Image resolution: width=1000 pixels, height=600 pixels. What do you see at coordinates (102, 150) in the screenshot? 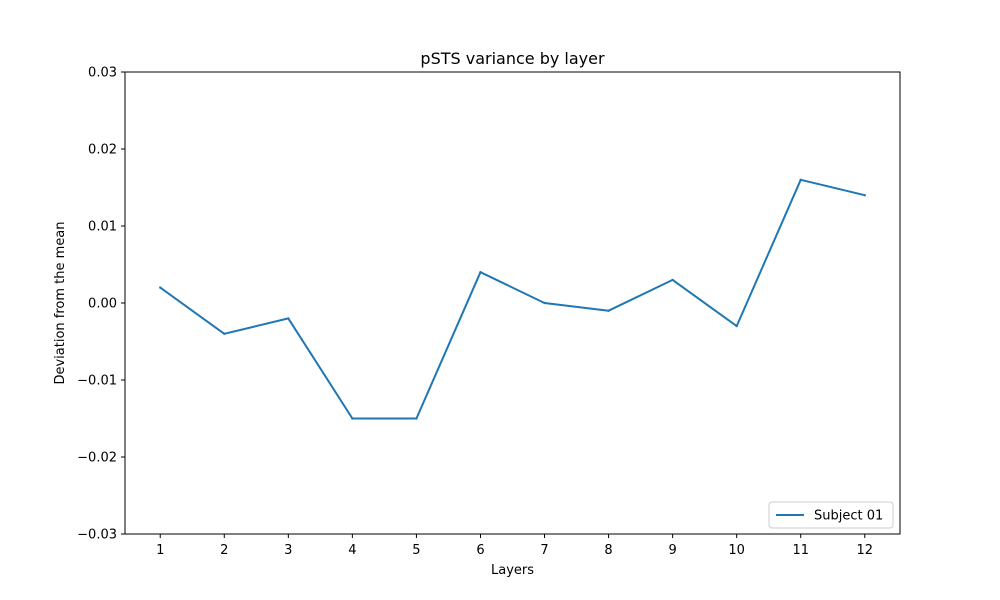
I see `y-tick-label: 0.02` at bounding box center [102, 150].